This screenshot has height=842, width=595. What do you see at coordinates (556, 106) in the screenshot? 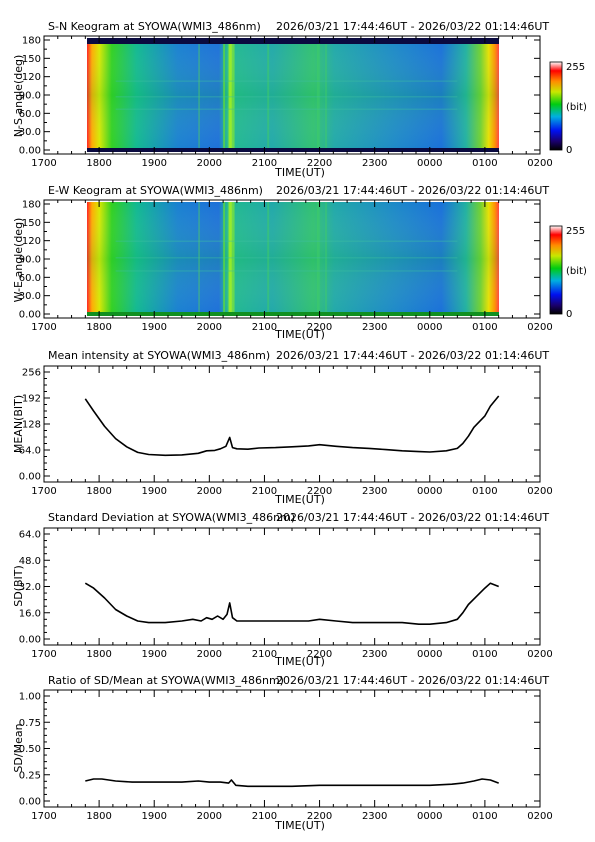
I see `sn-colorbar` at bounding box center [556, 106].